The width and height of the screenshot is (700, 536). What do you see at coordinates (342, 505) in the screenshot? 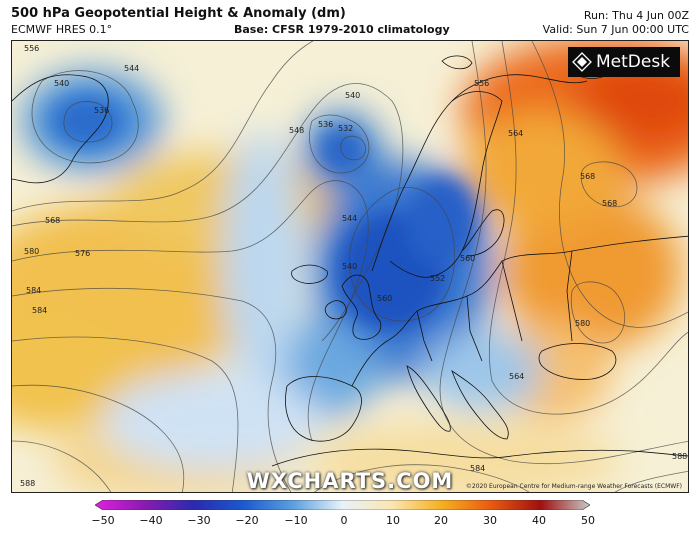
I see `colorbar-gradient` at bounding box center [342, 505].